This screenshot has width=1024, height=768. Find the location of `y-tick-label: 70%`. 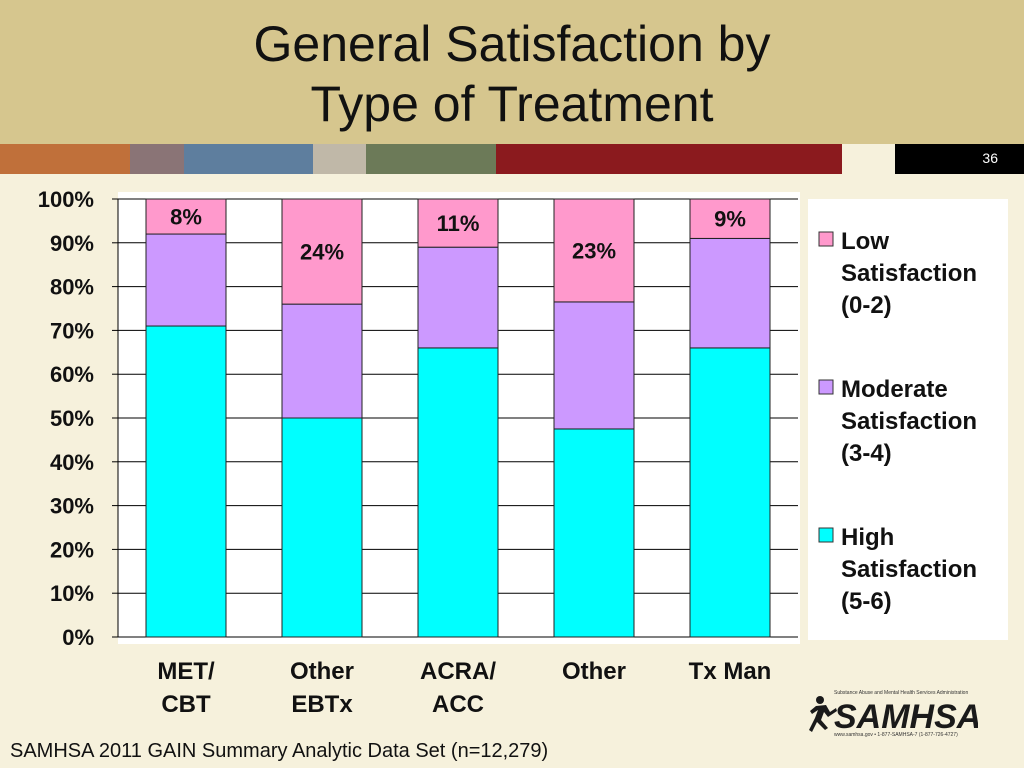

y-tick-label: 70% is located at coordinates (72, 330).